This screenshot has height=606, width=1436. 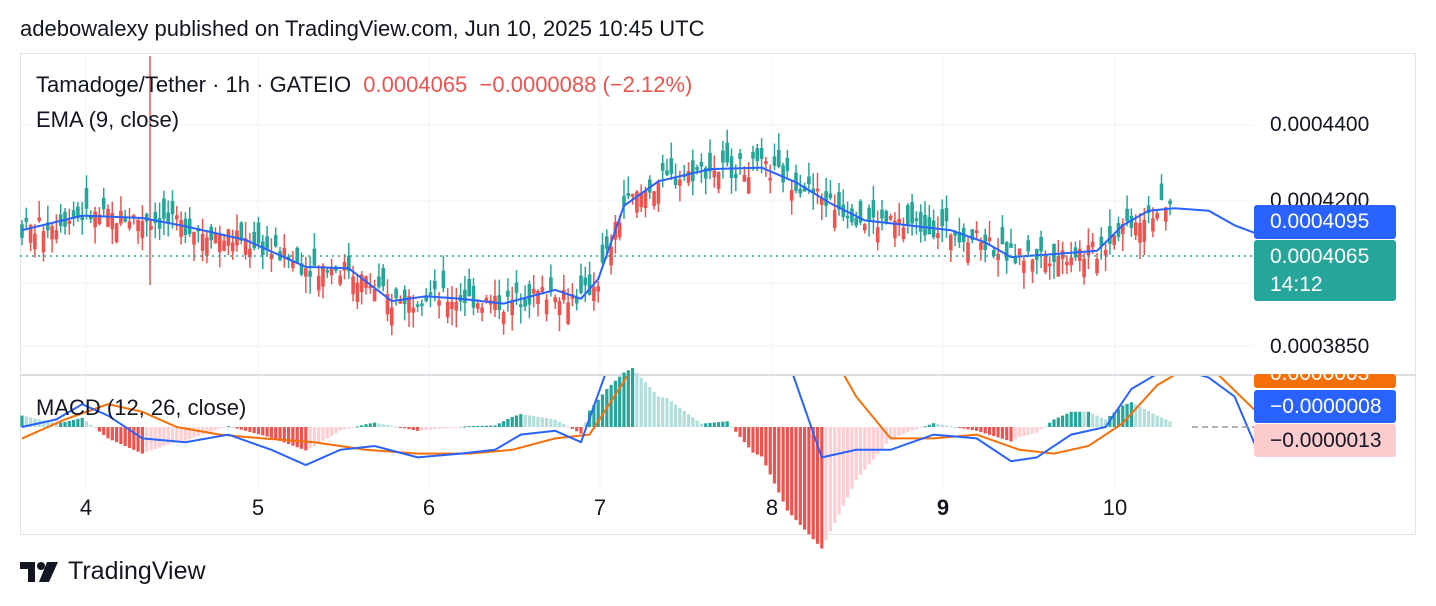 What do you see at coordinates (1325, 406) in the screenshot?
I see `macd-value-tag: −0.0000008` at bounding box center [1325, 406].